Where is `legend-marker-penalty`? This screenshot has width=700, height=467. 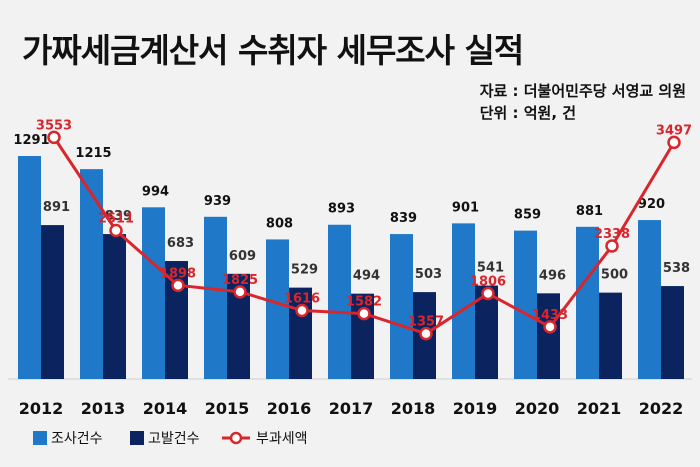 legend-marker-penalty is located at coordinates (236, 438).